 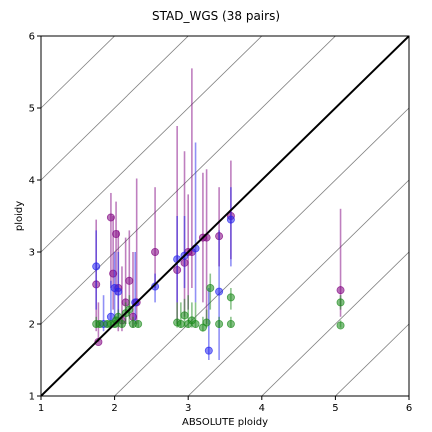 What do you see at coordinates (32, 253) in the screenshot?
I see `y-tick-label: 3` at bounding box center [32, 253].